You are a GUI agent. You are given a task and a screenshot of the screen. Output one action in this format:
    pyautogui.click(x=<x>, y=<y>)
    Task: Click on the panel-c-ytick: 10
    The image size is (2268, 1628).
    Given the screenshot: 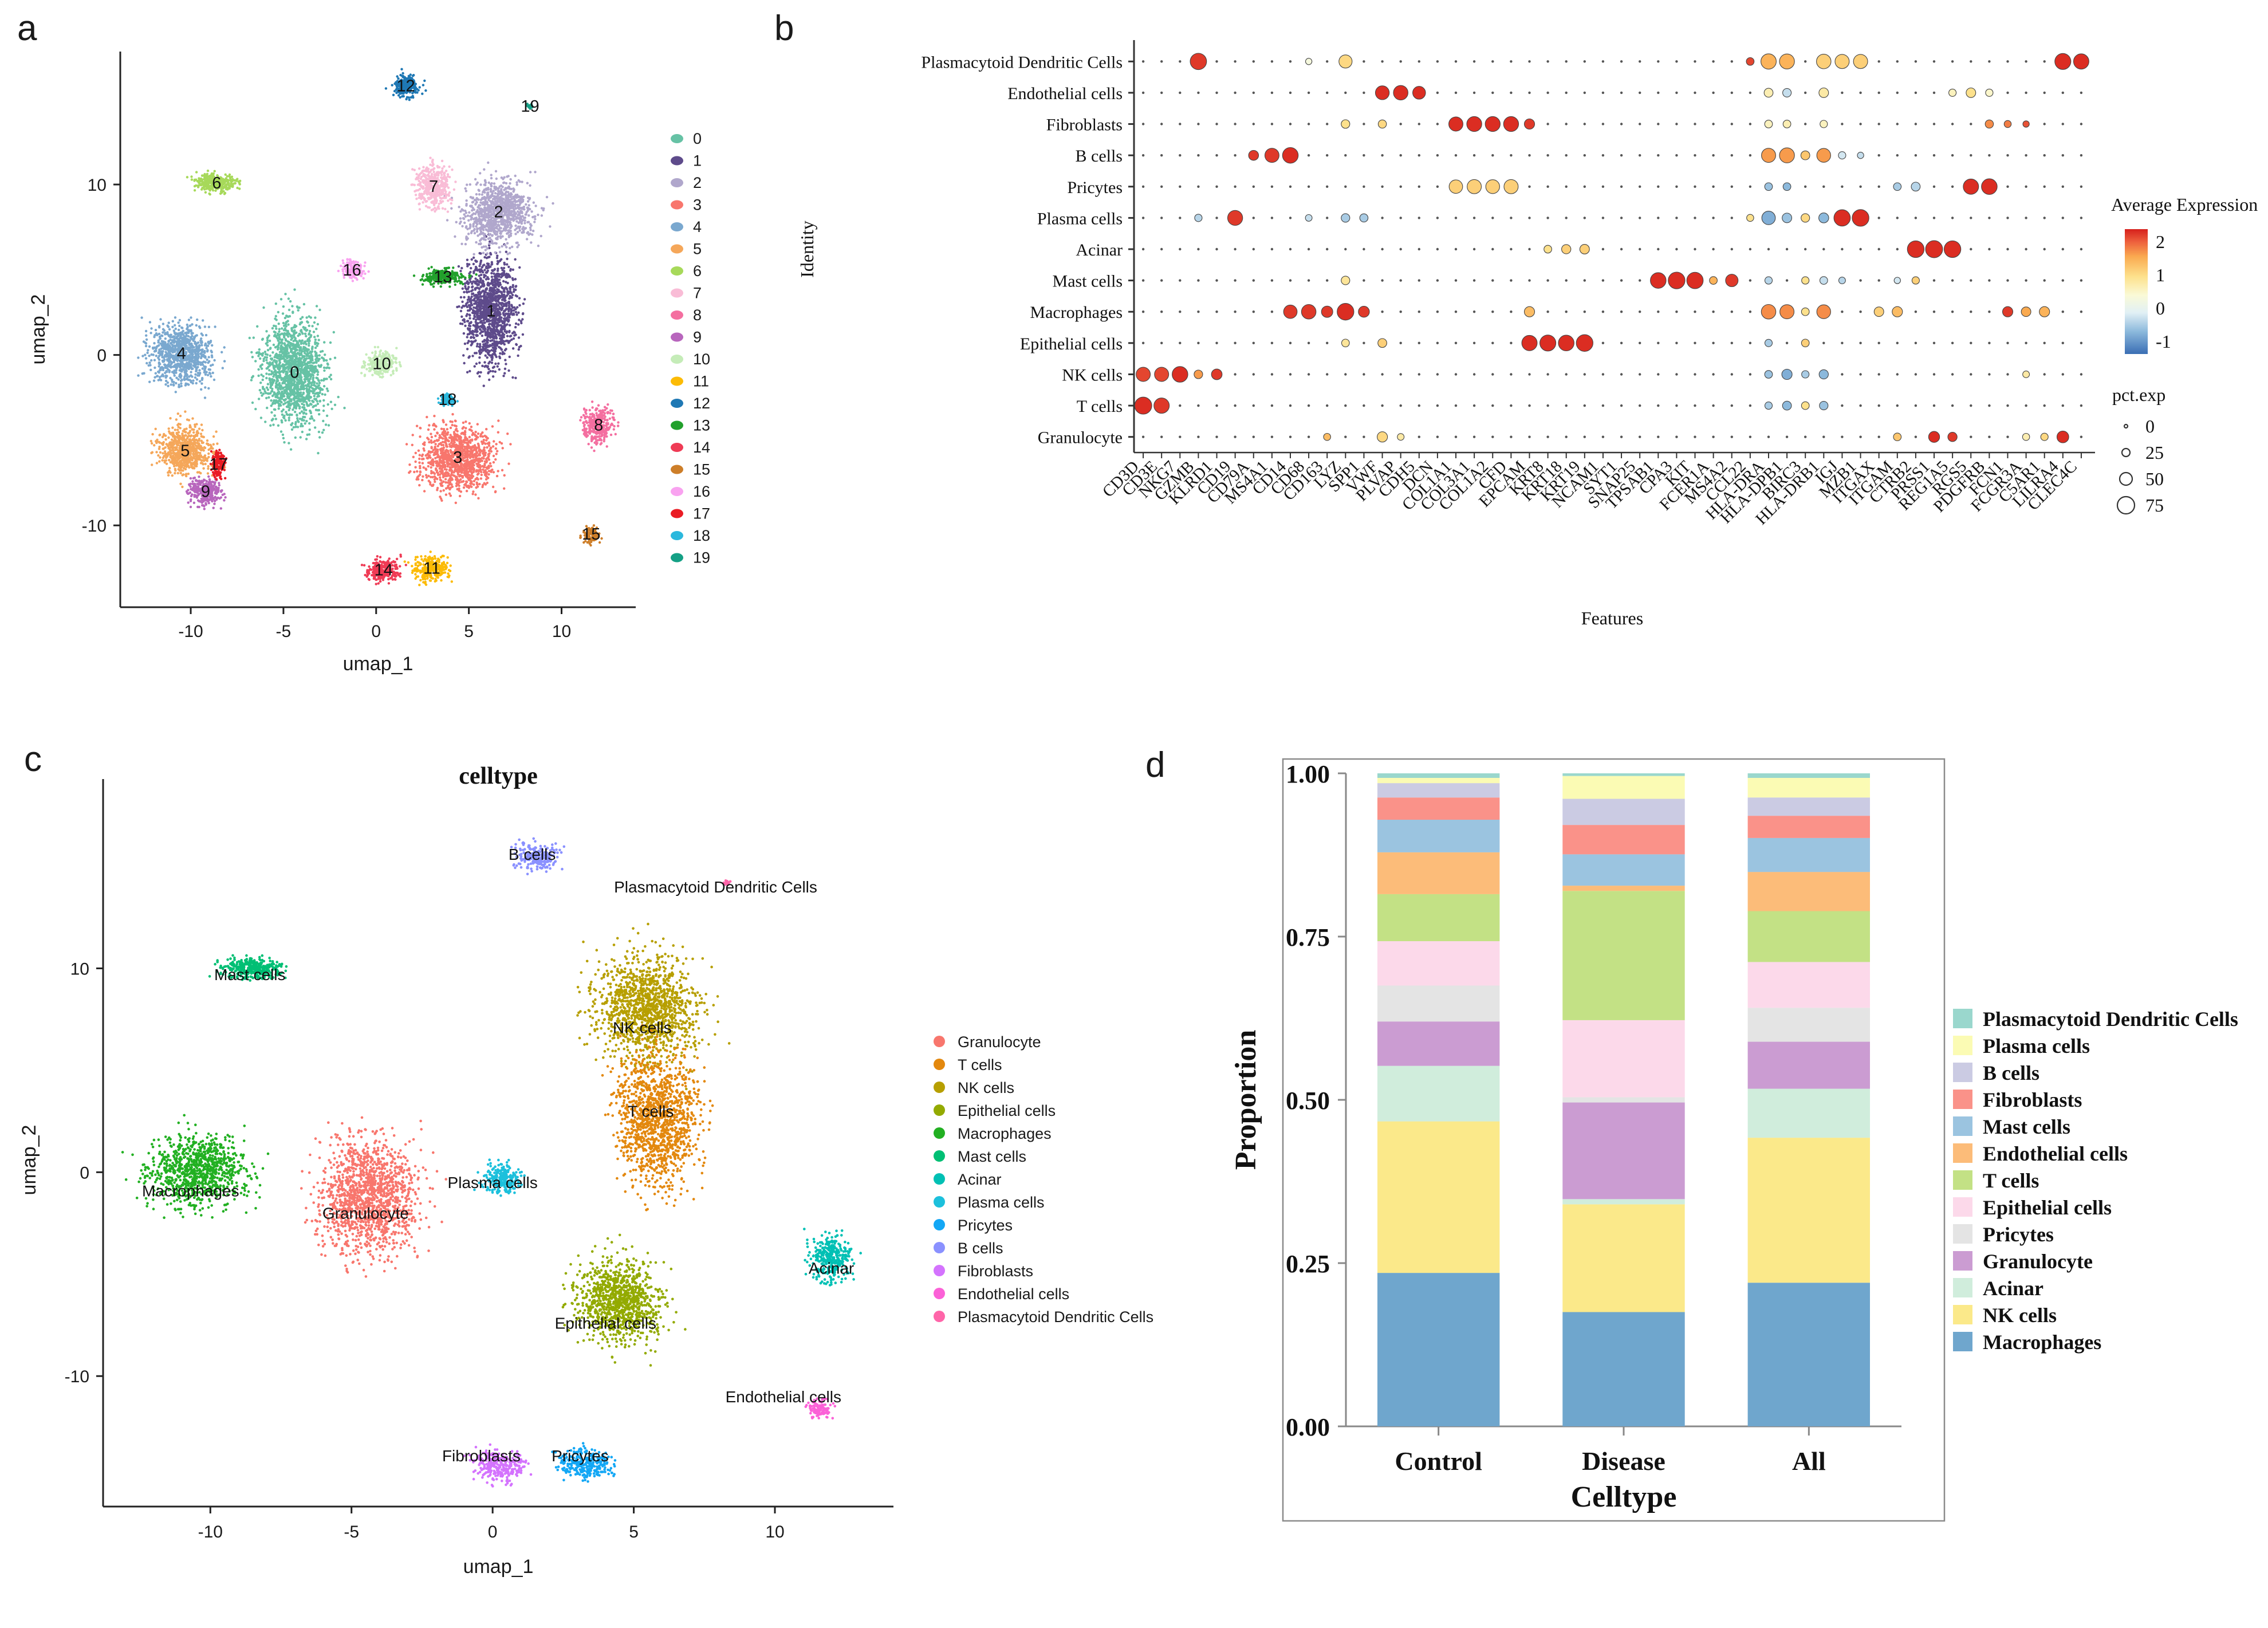 What is the action you would take?
    pyautogui.click(x=80, y=969)
    